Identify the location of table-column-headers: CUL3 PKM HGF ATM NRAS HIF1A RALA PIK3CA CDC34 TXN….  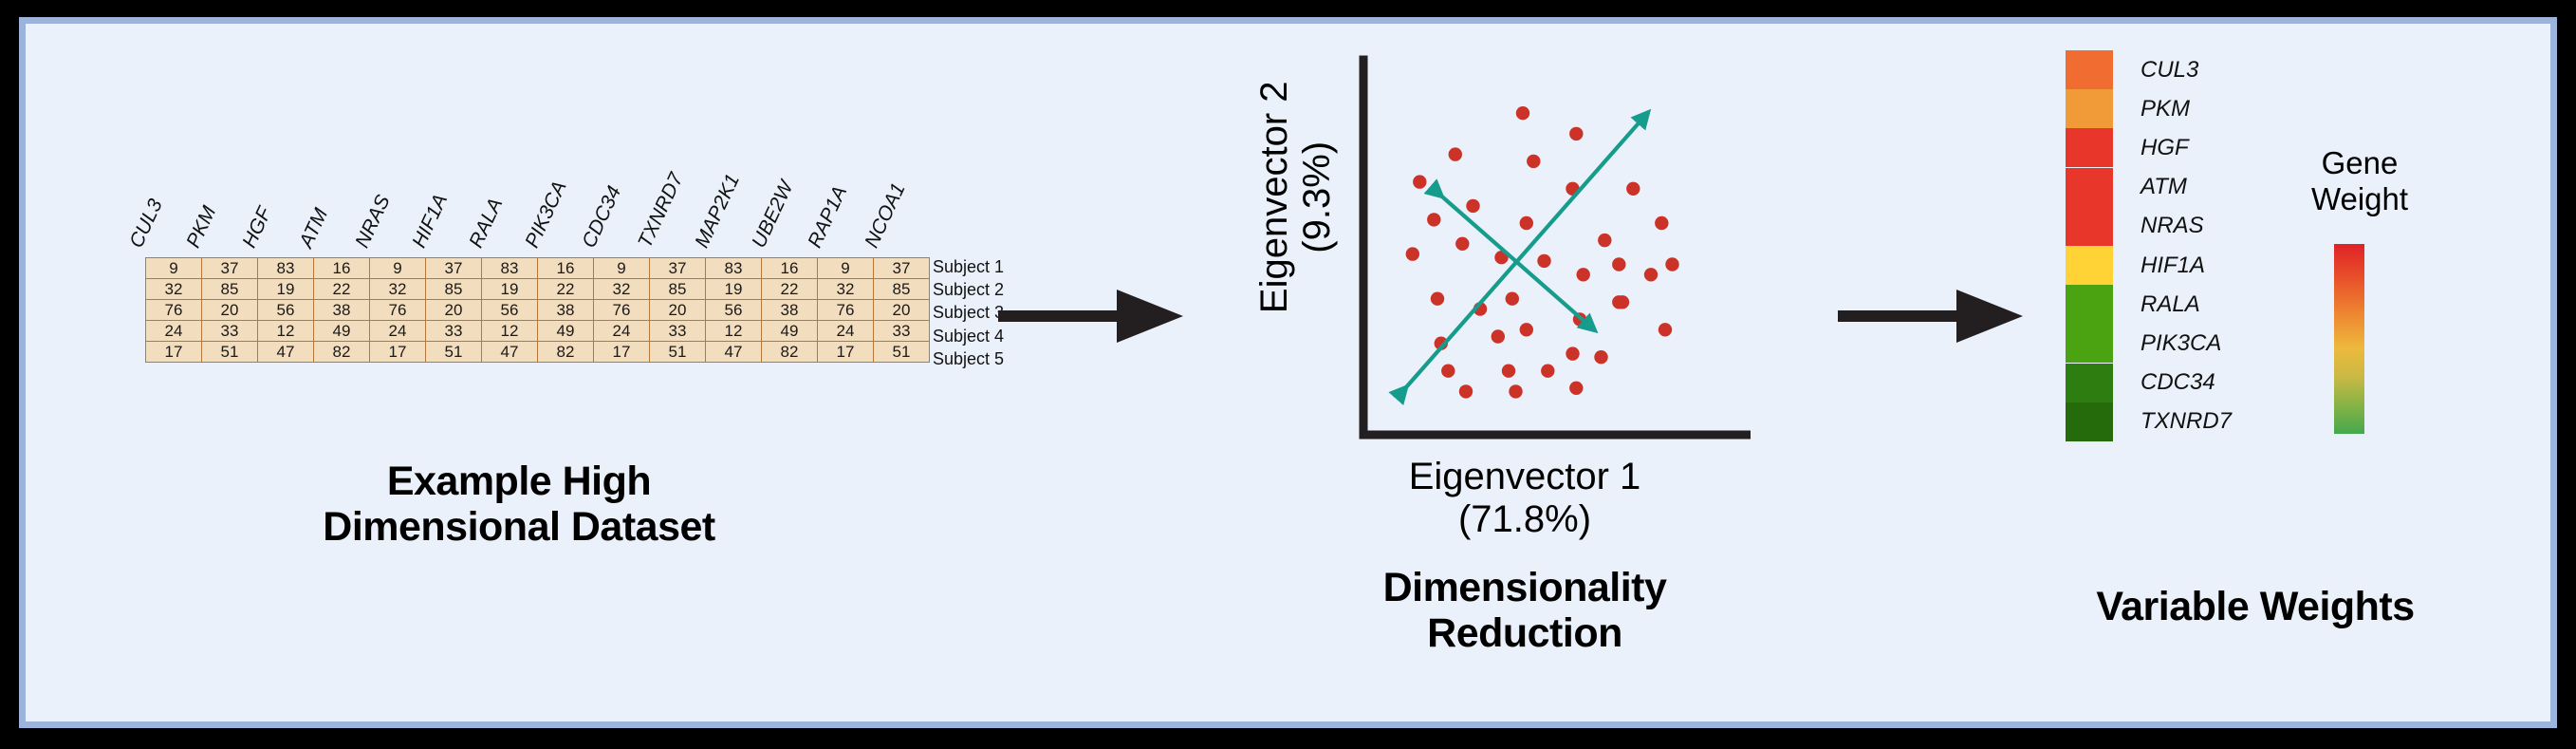
(538, 185).